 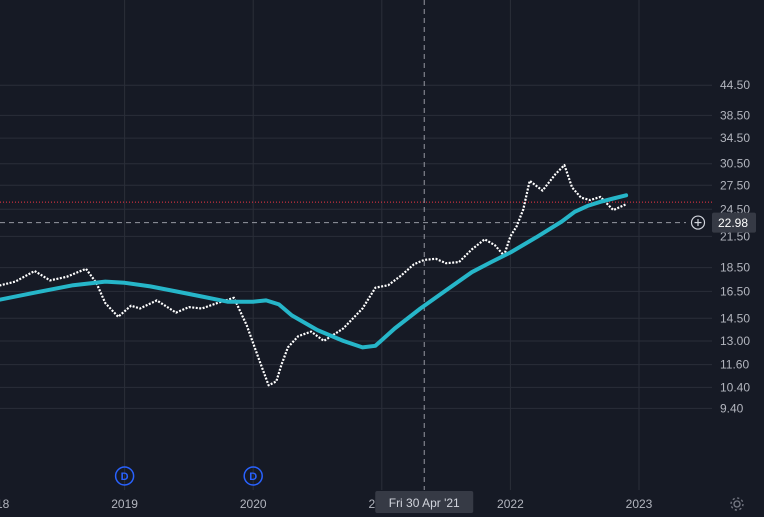 I want to click on y-tick-label: 13.00, so click(x=735, y=341).